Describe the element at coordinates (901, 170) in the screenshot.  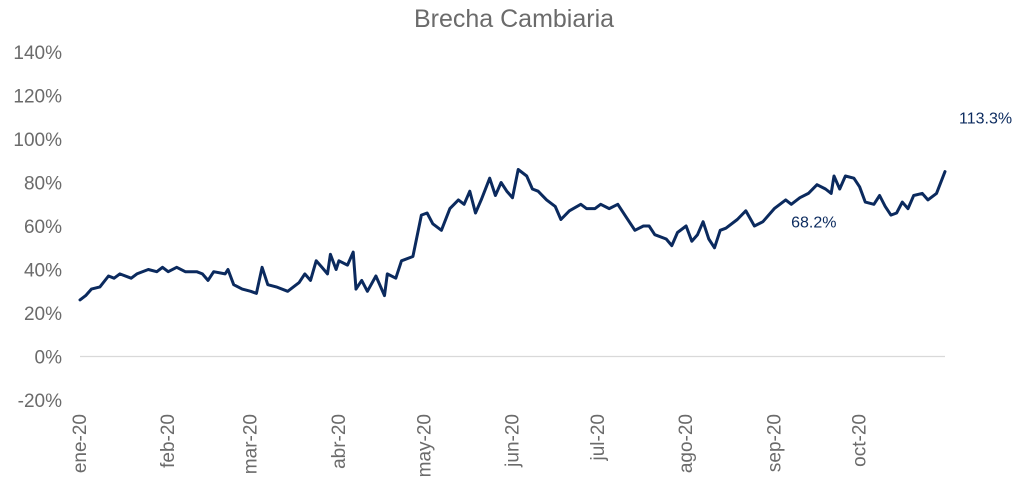
I see `data-labels: 68.2% 113.3%` at that location.